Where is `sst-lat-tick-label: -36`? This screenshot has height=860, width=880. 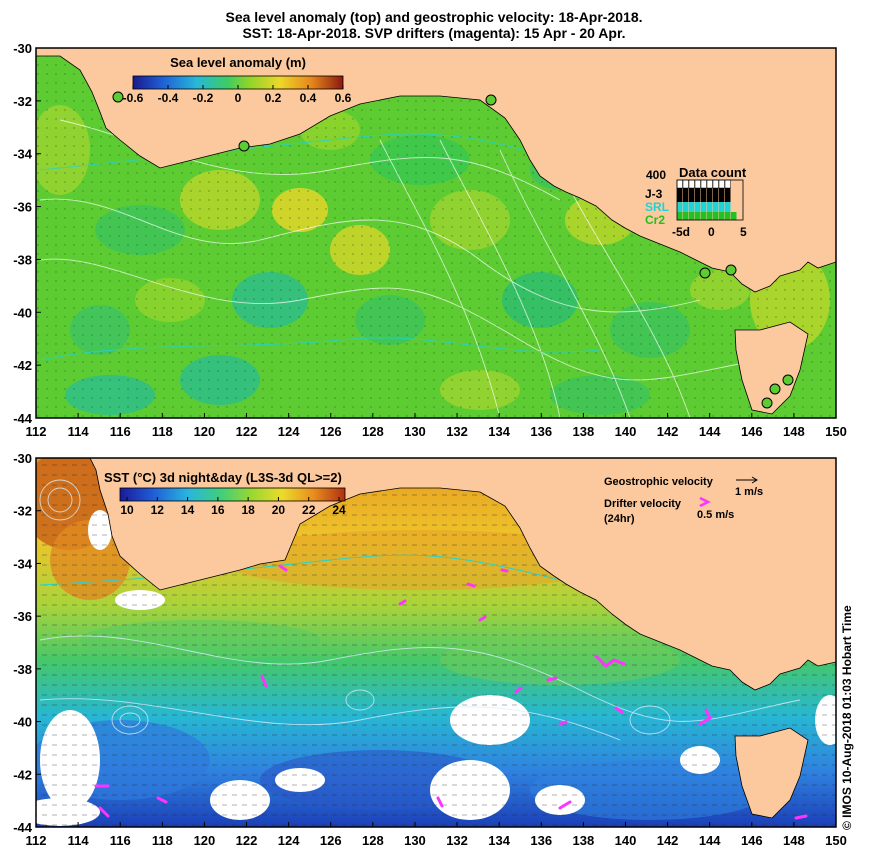
sst-lat-tick-label: -36 is located at coordinates (22, 616).